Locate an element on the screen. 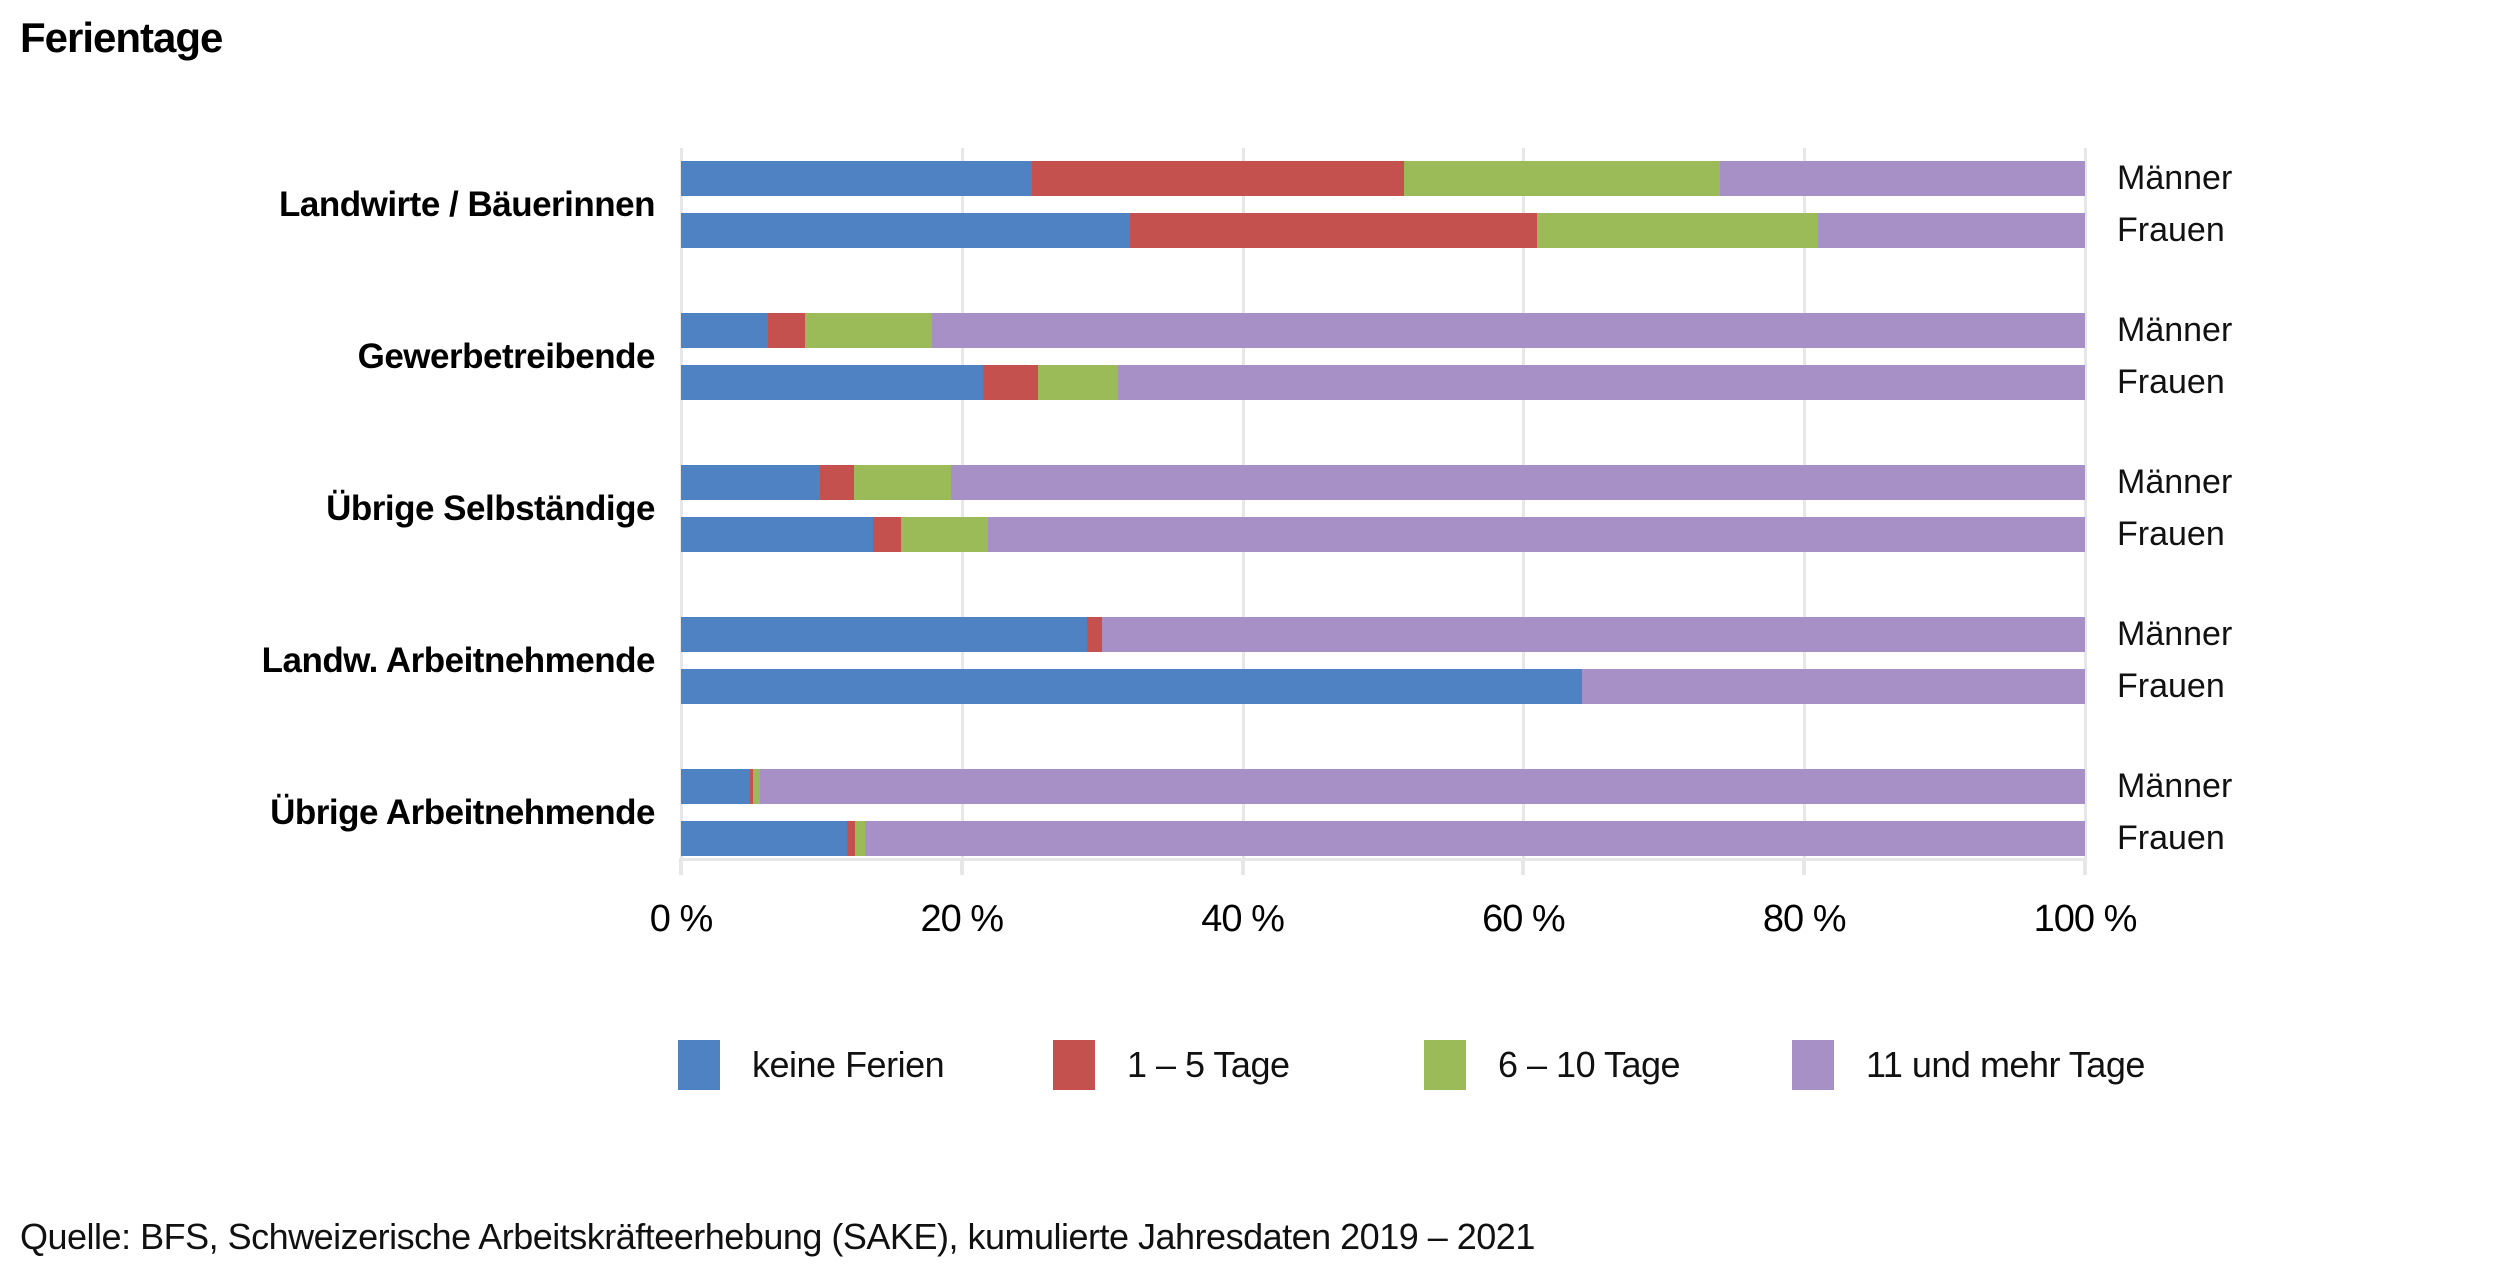 This screenshot has height=1278, width=2500. category-label: Landwirte / Bäuerinnen is located at coordinates (467, 204).